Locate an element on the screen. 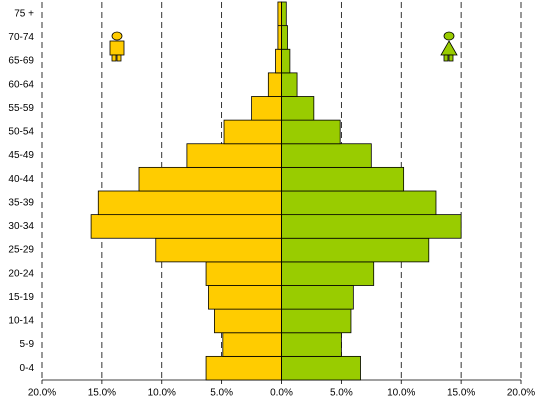 Image resolution: width=535 pixels, height=400 pixels. y-tick-label: 0-4 is located at coordinates (27, 368).